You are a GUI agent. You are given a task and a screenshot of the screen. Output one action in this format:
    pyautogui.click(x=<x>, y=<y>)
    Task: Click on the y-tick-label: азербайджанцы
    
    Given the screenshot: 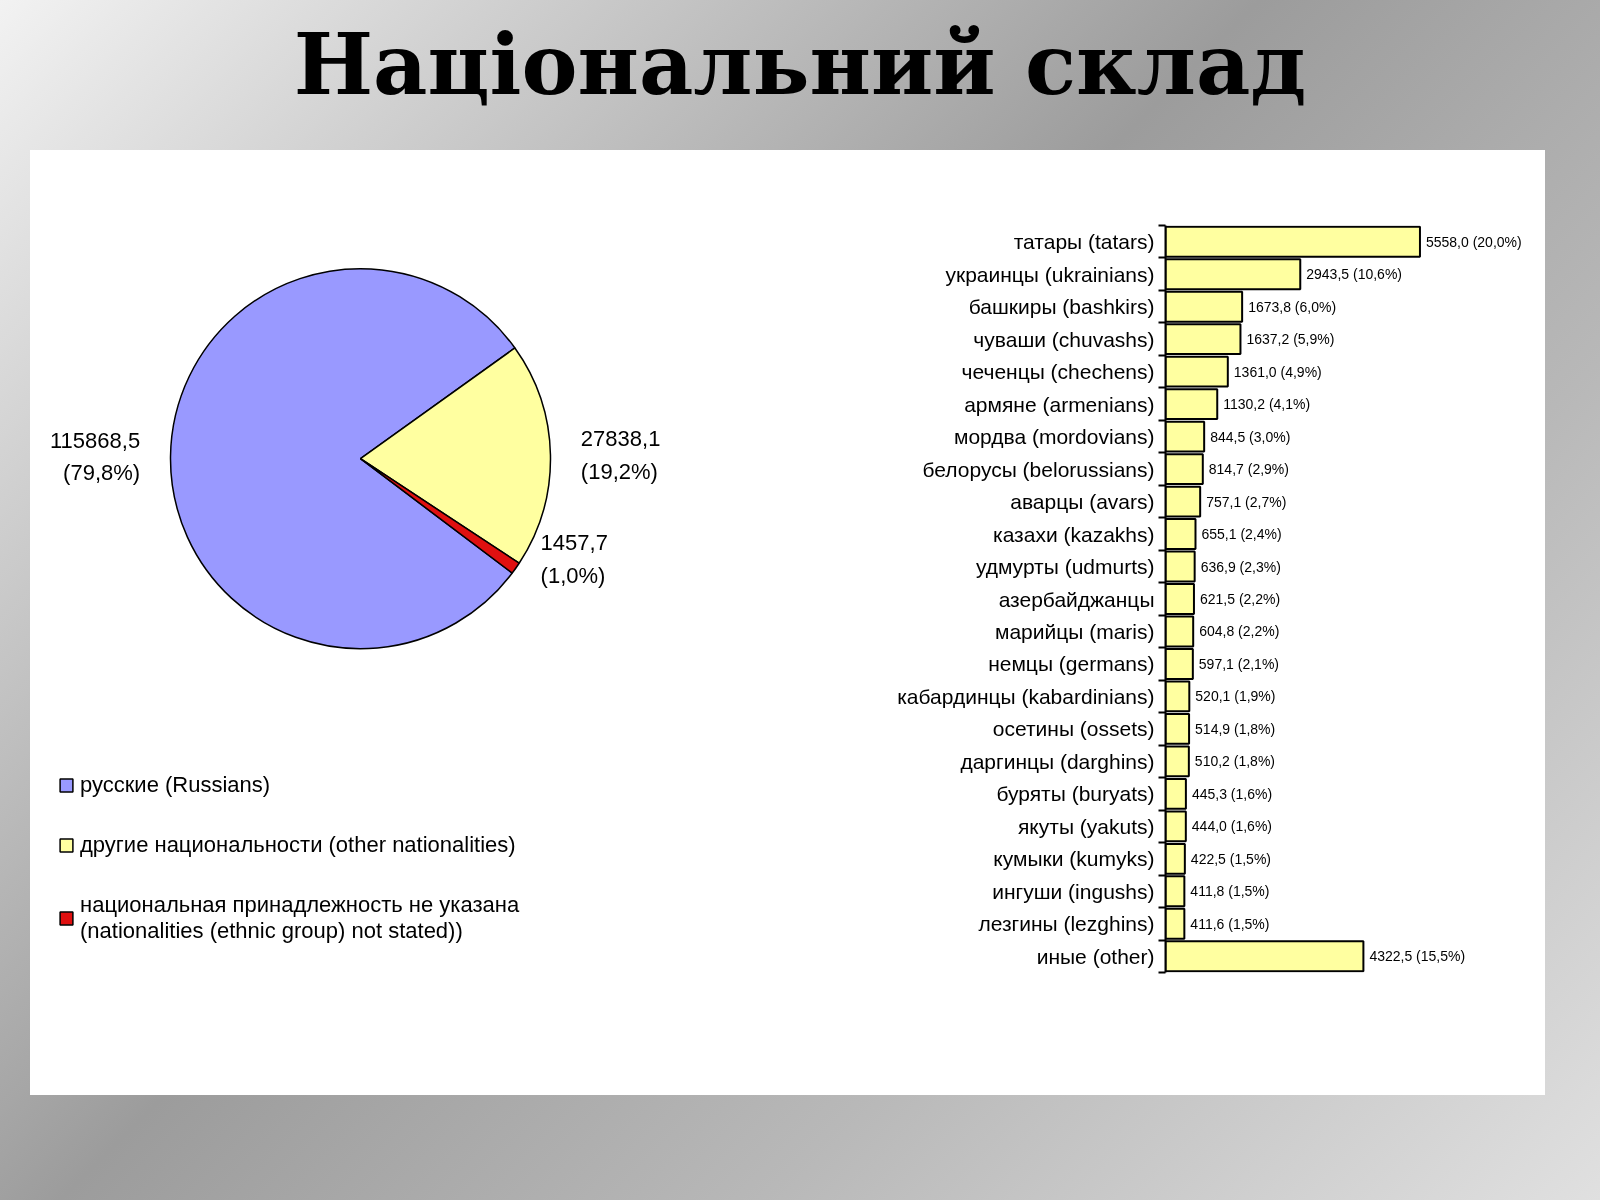 What is the action you would take?
    pyautogui.click(x=1076, y=599)
    